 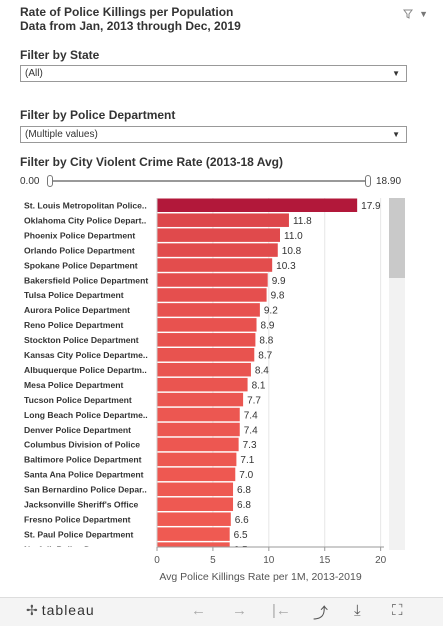 What do you see at coordinates (239, 610) in the screenshot?
I see `redo-icon: →` at bounding box center [239, 610].